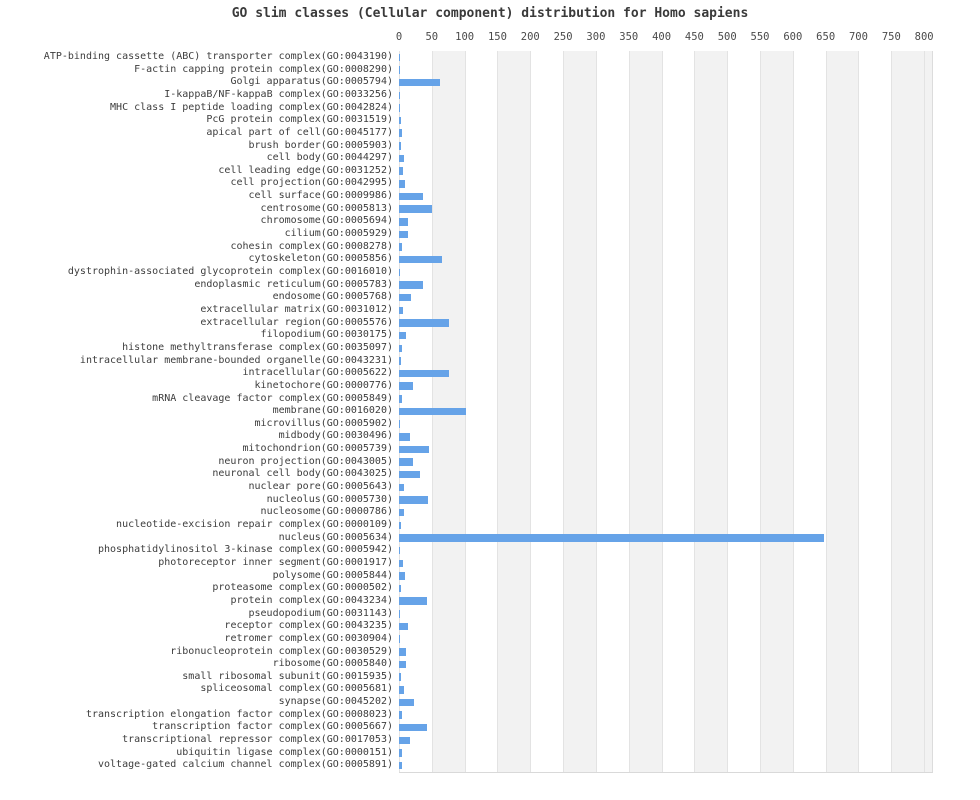  Describe the element at coordinates (308, 626) in the screenshot. I see `category-label: receptor complex(GO:0043235)` at that location.